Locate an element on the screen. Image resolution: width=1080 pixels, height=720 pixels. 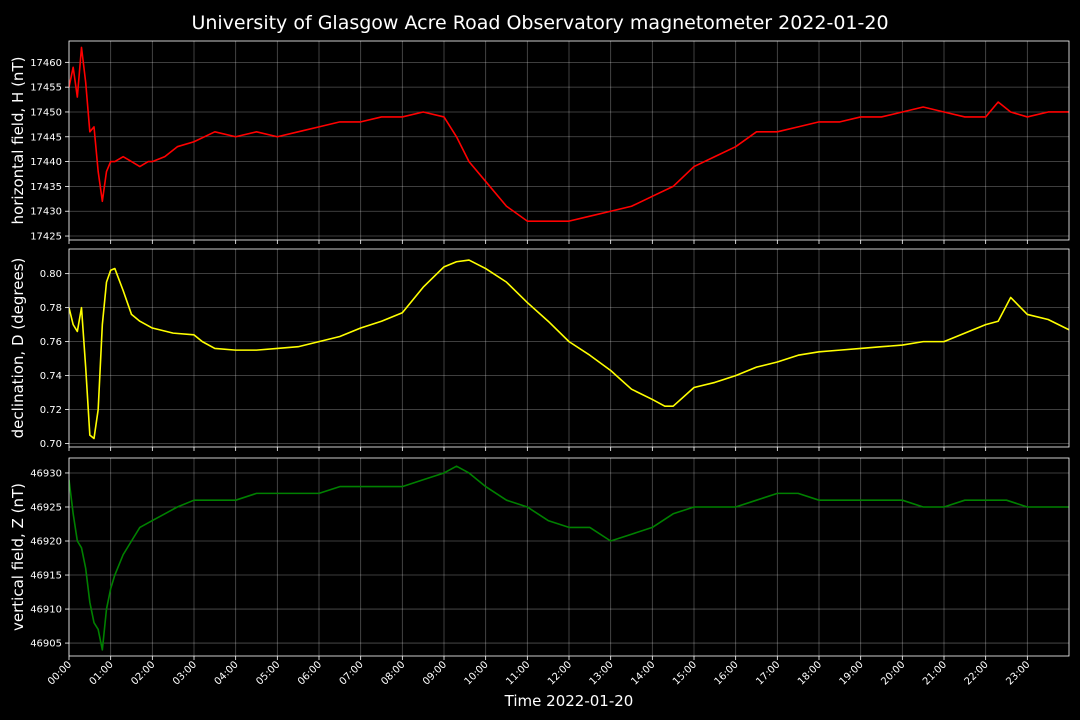
y-tick-label: 46910 is located at coordinates (46, 610).